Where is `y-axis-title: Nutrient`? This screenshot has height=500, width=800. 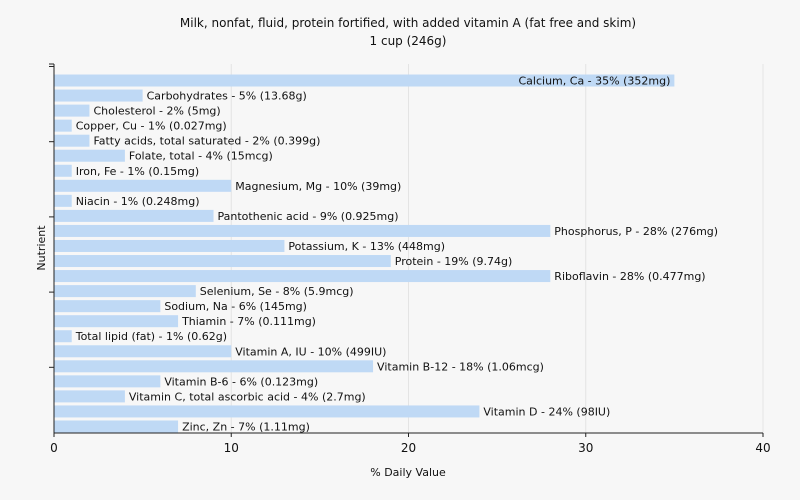 y-axis-title: Nutrient is located at coordinates (41, 248).